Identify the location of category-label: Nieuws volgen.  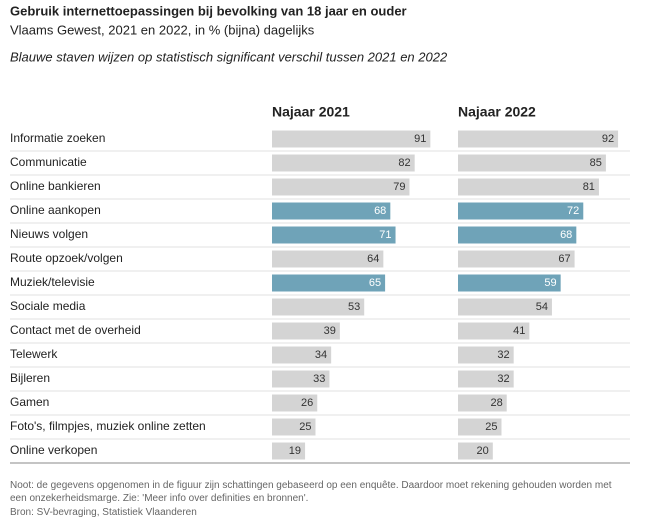
(49, 234).